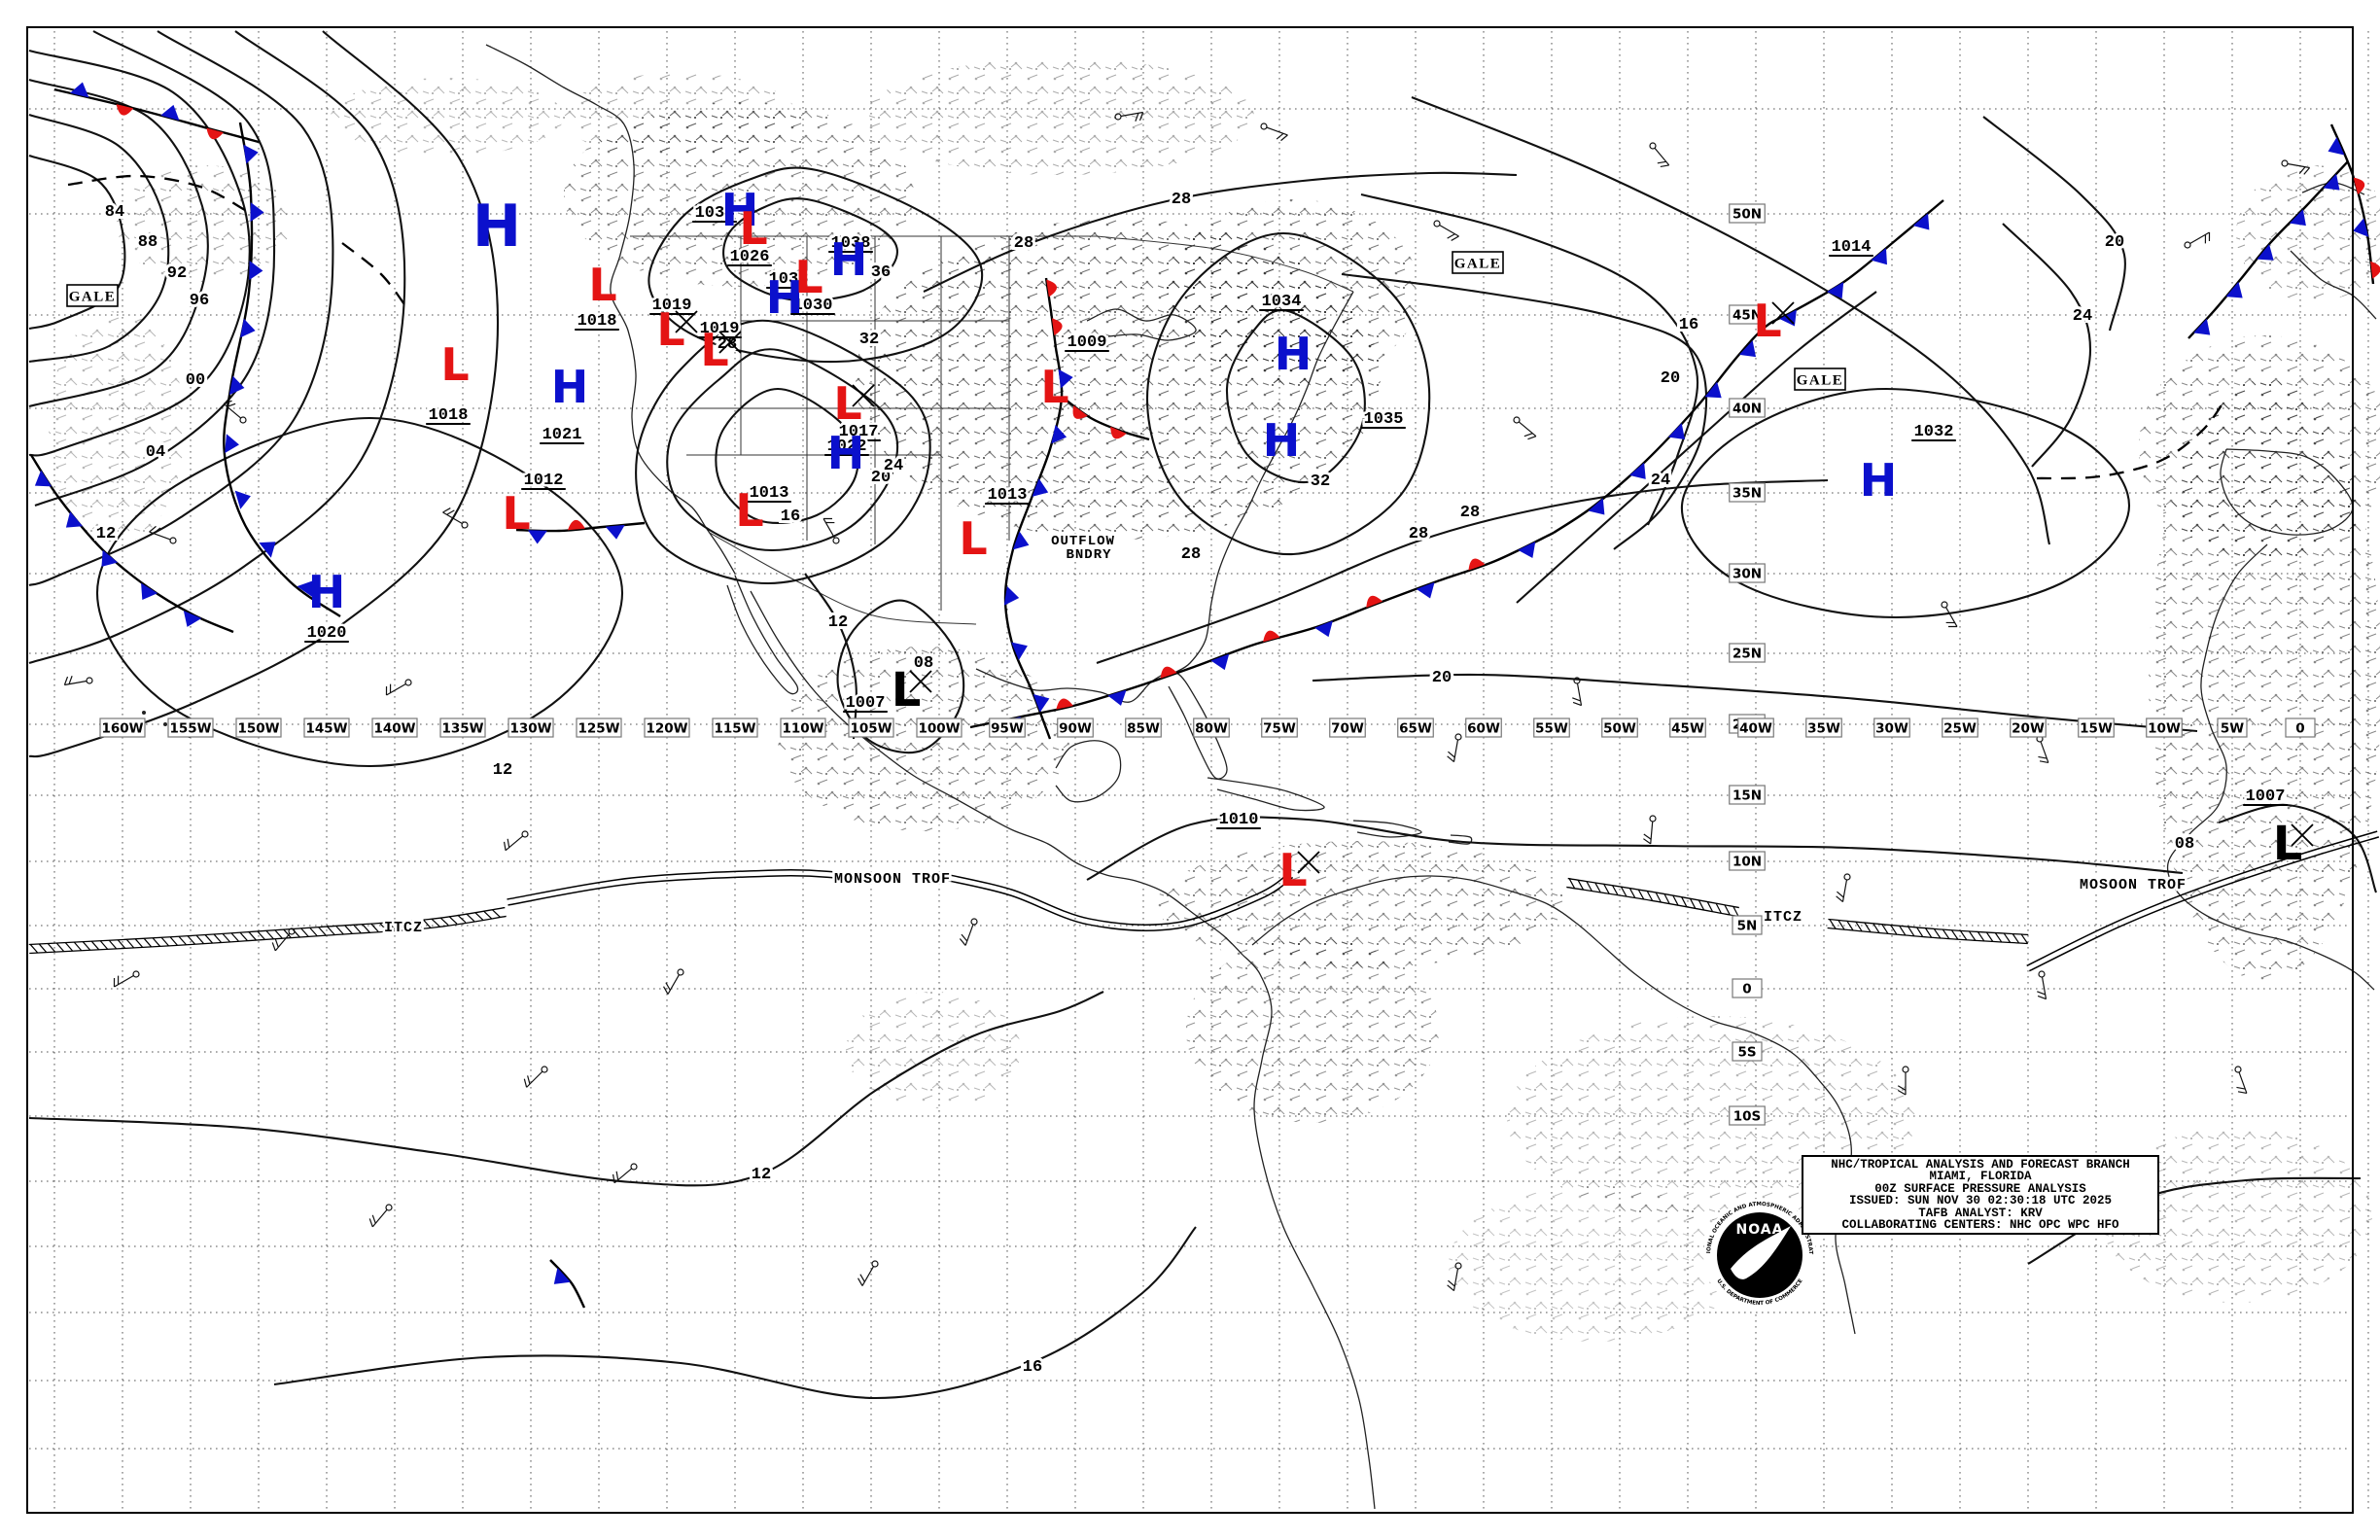 This screenshot has width=2380, height=1540. I want to click on stationary-front, so click(1262, 630).